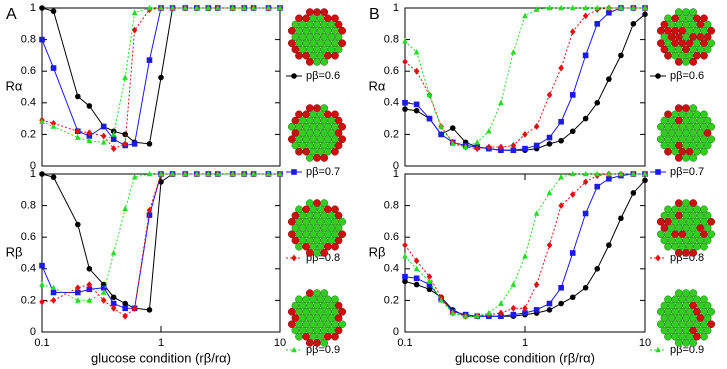 The width and height of the screenshot is (727, 369). What do you see at coordinates (28, 206) in the screenshot?
I see `y-tick-label: 0.8` at bounding box center [28, 206].